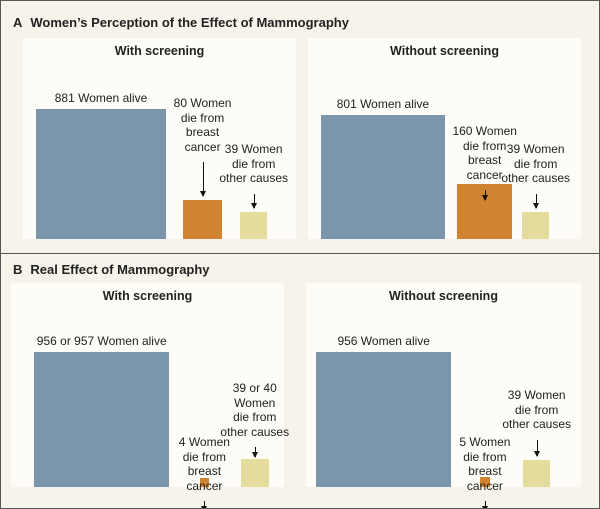 This screenshot has height=509, width=600. Describe the element at coordinates (383, 104) in the screenshot. I see `label-alive: 801 Women alive` at that location.